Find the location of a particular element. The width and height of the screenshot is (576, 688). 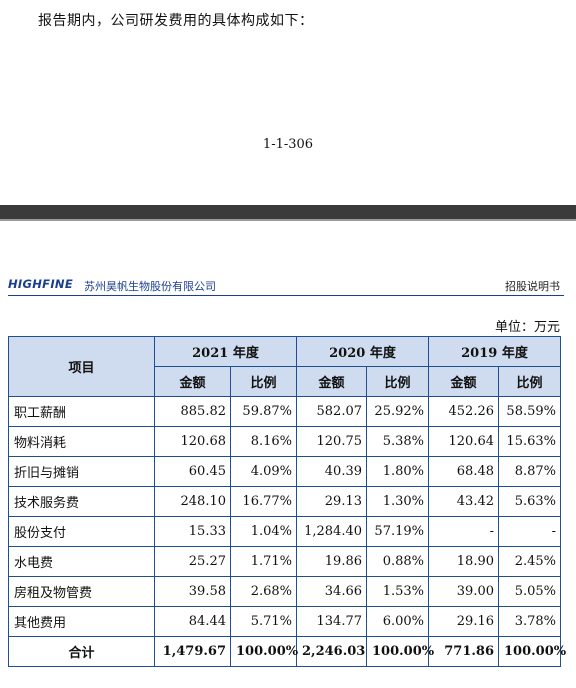

table-row: 物料消耗 120.68 8.16% 120.75 5.38% 120.64 15.63% is located at coordinates (284, 441).